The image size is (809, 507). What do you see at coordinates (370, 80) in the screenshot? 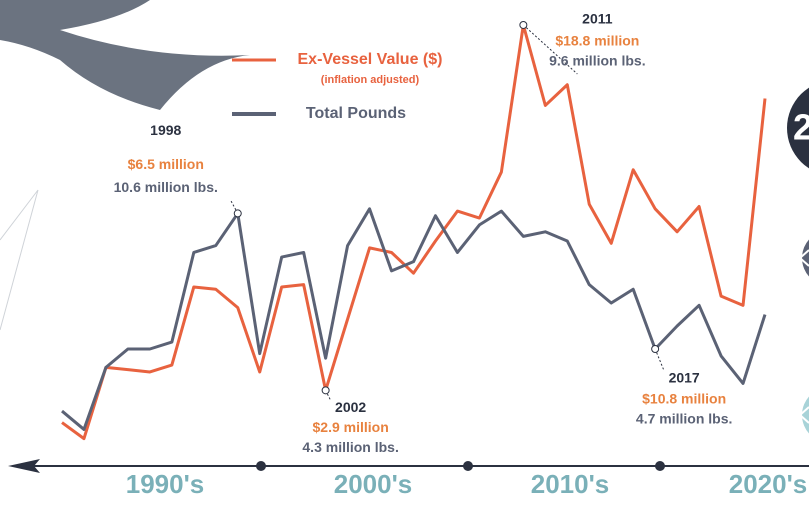
I see `legend-note: (inflation adjusted)` at bounding box center [370, 80].